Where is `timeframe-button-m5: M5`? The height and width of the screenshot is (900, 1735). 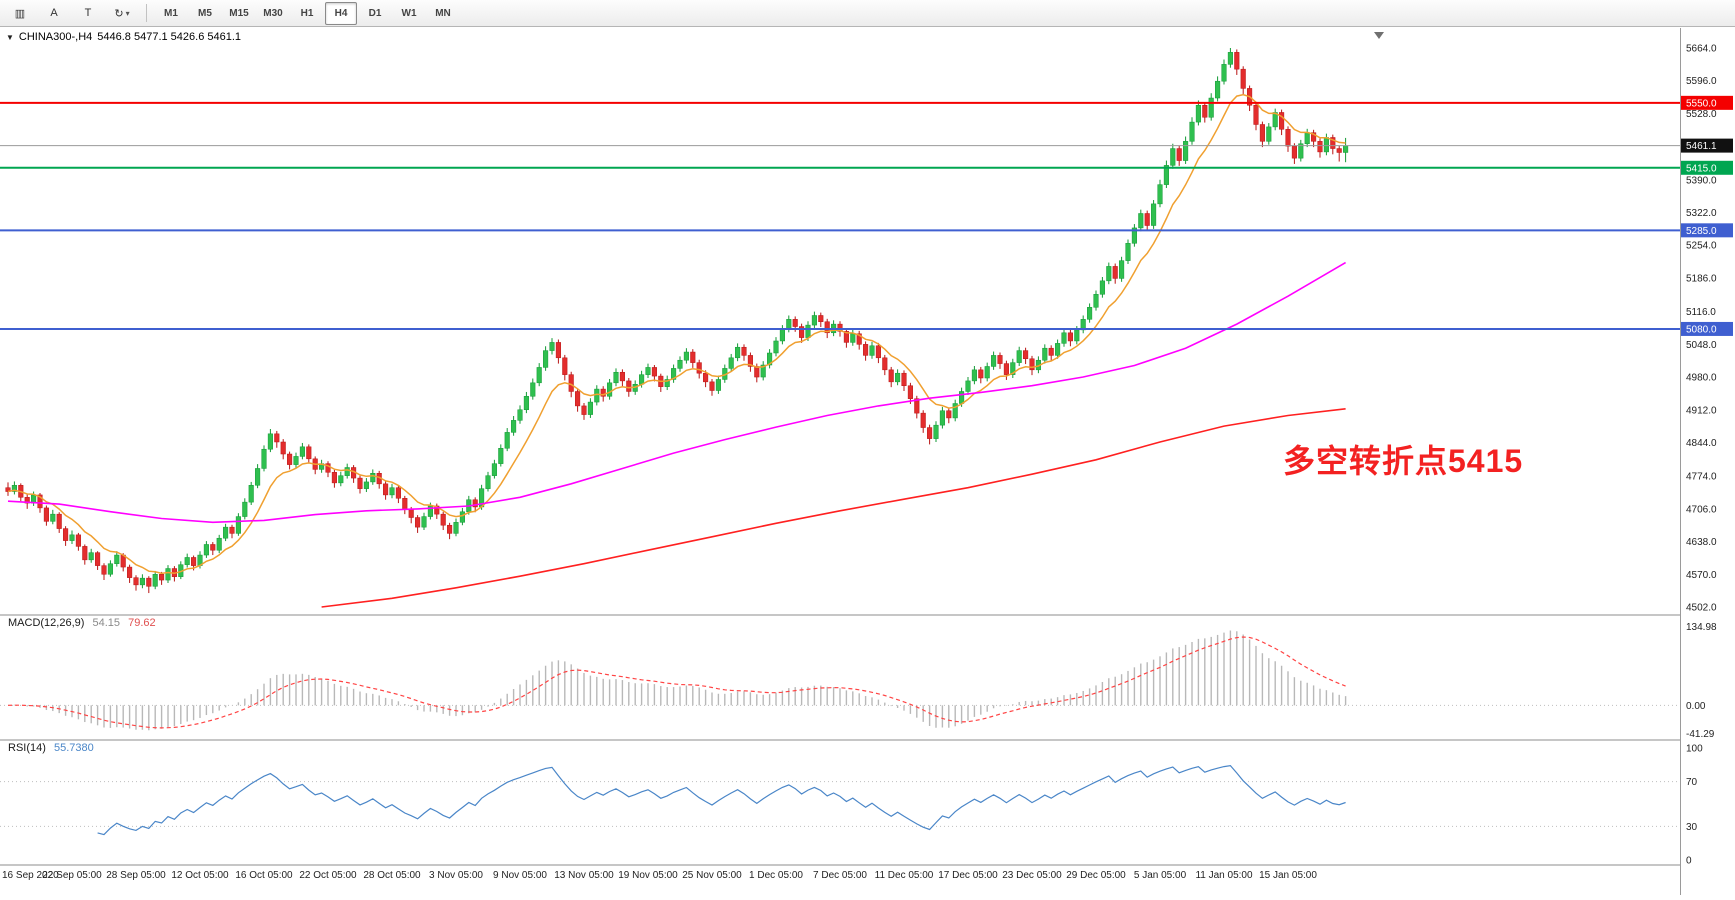
timeframe-button-m5: M5 is located at coordinates (205, 13).